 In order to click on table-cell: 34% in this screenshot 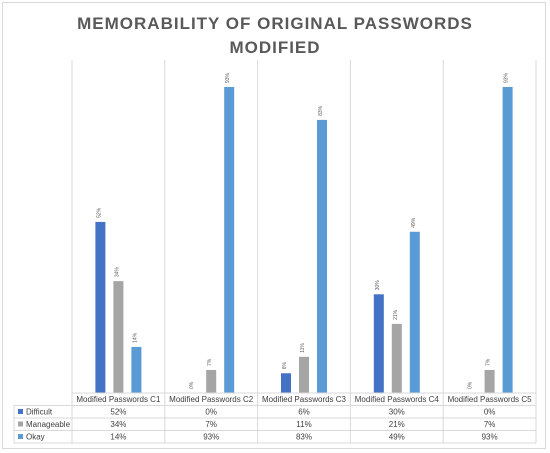, I will do `click(118, 424)`.